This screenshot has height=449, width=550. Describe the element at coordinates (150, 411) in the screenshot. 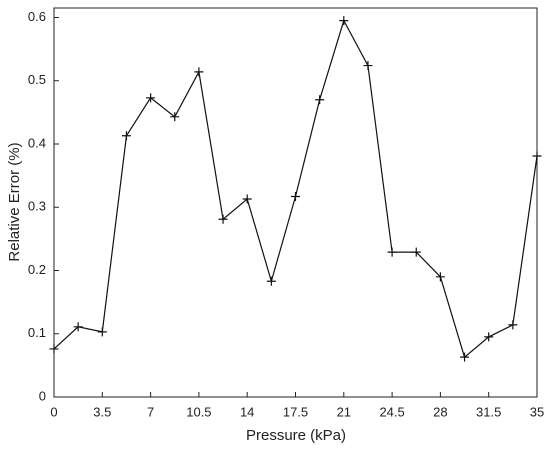

I see `x-tick-label: 7` at that location.